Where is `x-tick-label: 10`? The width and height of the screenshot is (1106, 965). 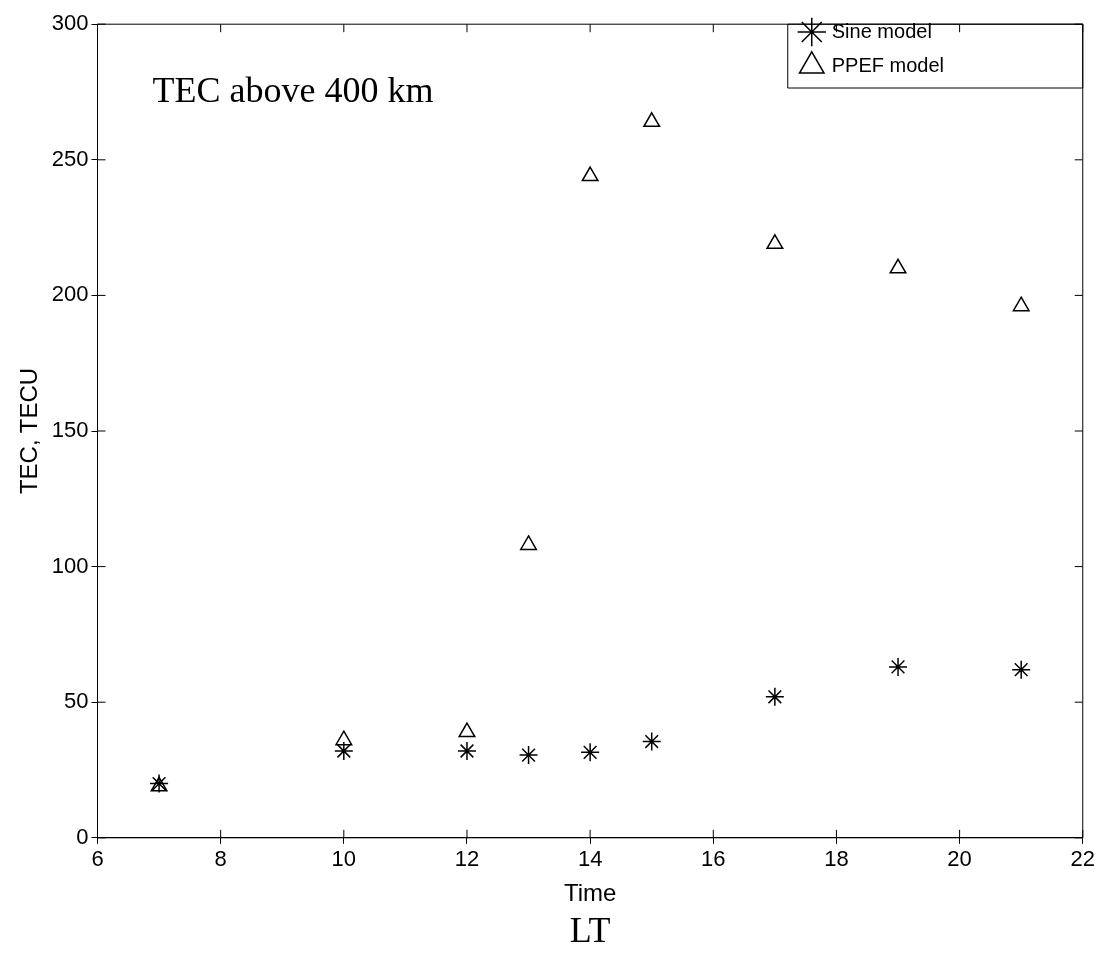
x-tick-label: 10 is located at coordinates (344, 859).